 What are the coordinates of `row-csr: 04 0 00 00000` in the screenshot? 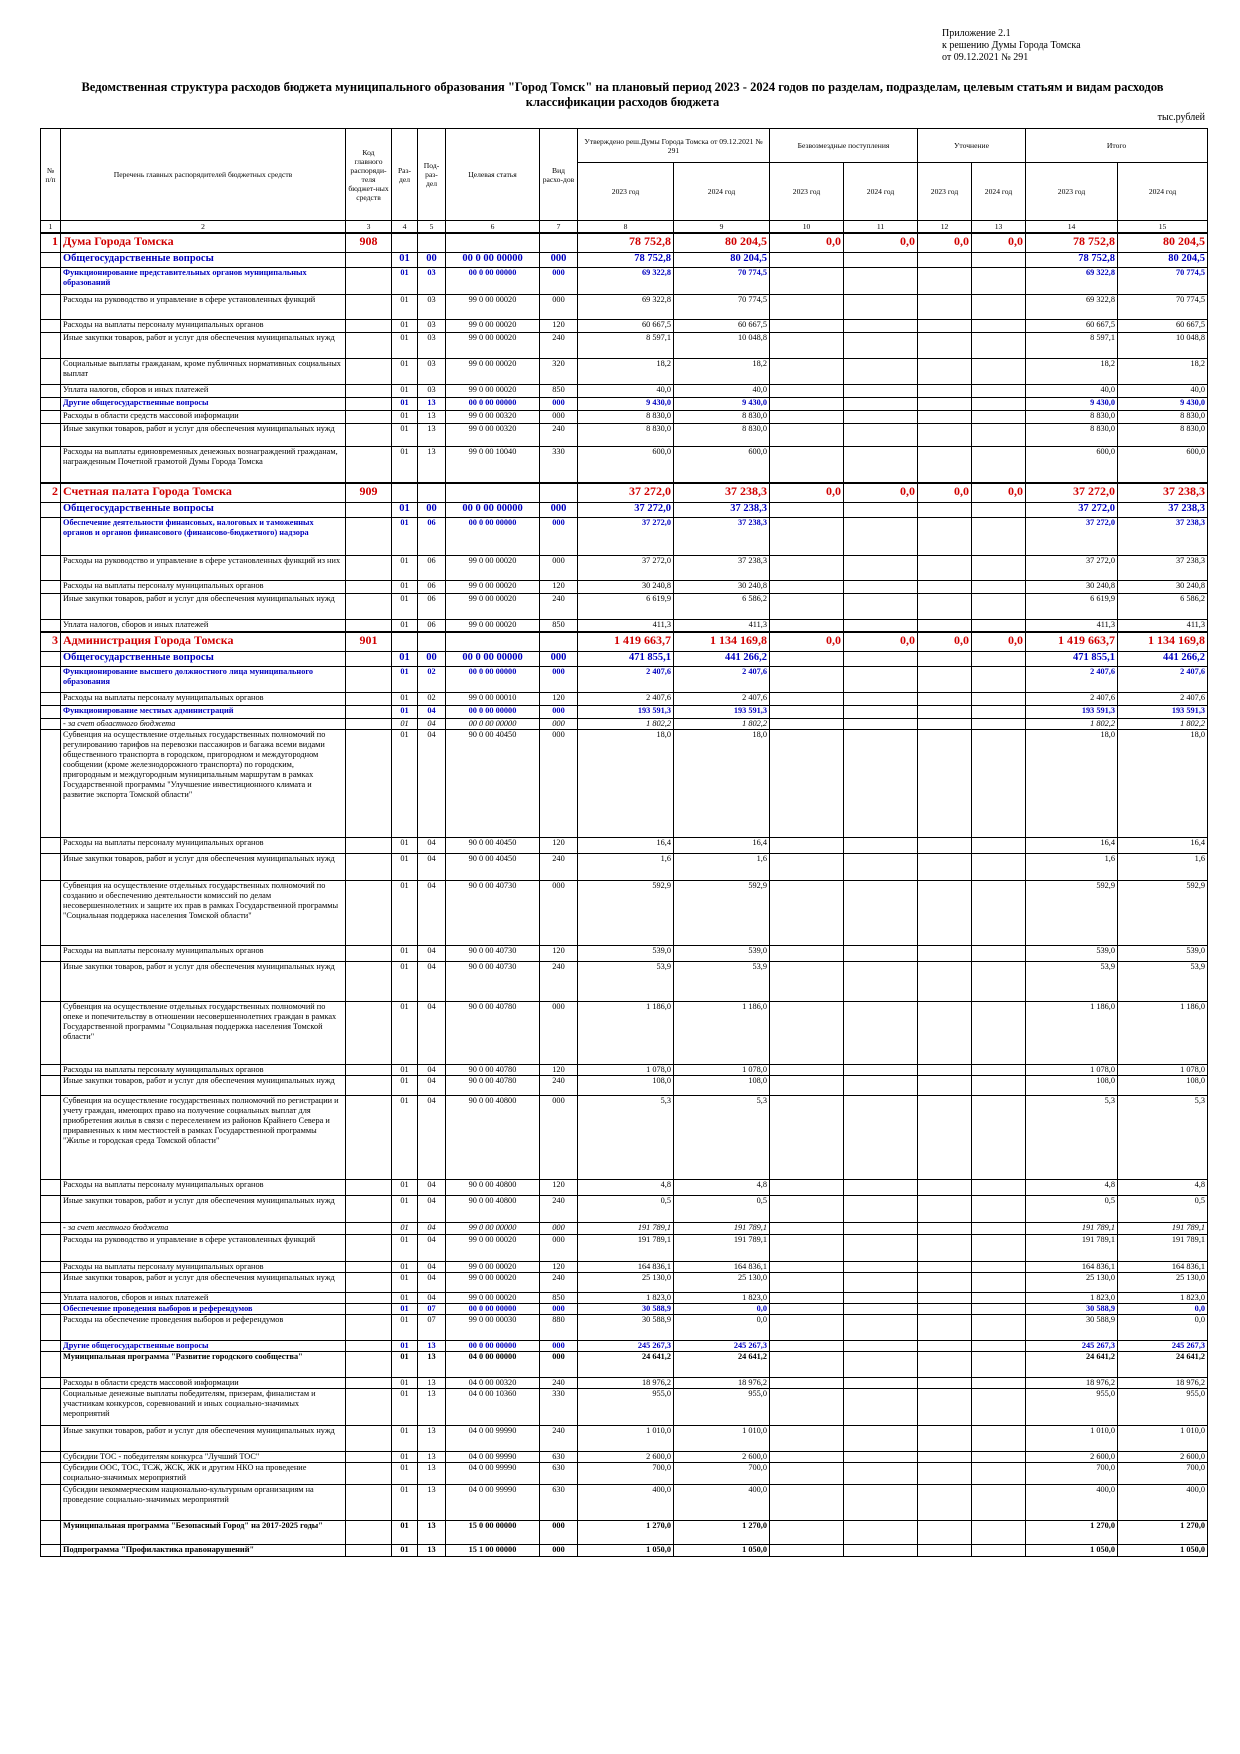 It's located at (492, 1364).